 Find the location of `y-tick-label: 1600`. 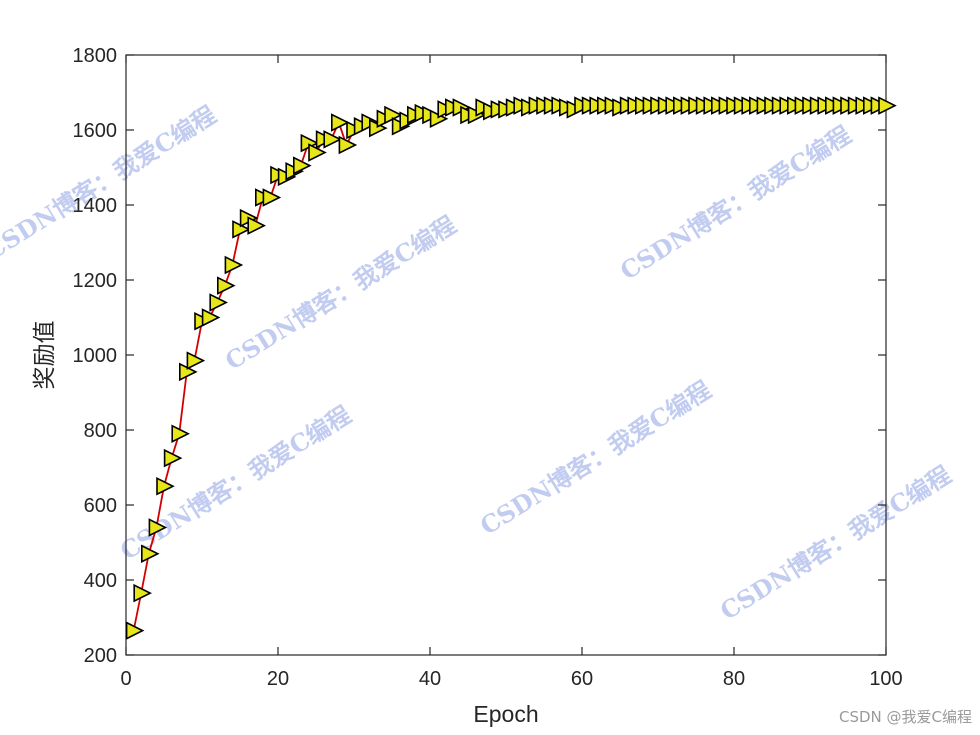

y-tick-label: 1600 is located at coordinates (95, 131).